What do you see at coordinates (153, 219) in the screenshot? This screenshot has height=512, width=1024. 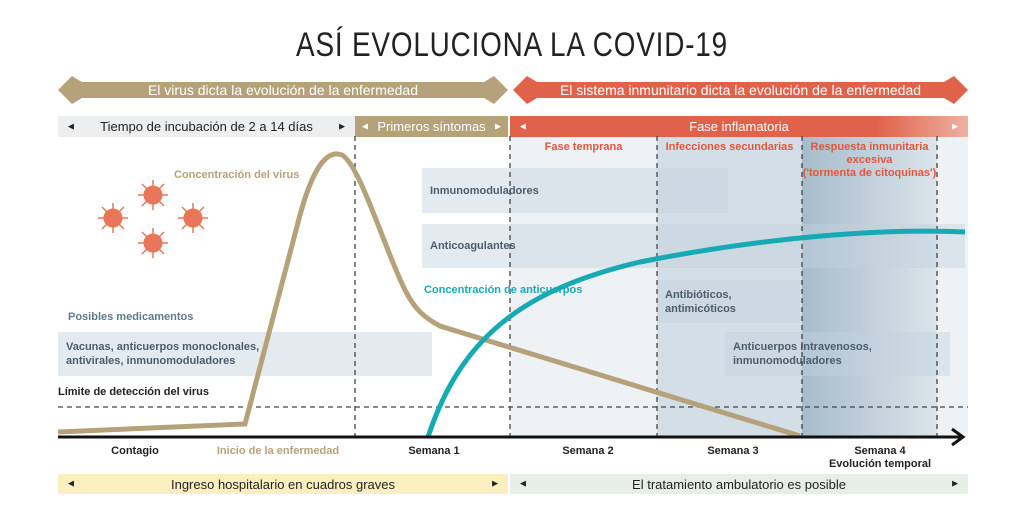 I see `virus-icons` at bounding box center [153, 219].